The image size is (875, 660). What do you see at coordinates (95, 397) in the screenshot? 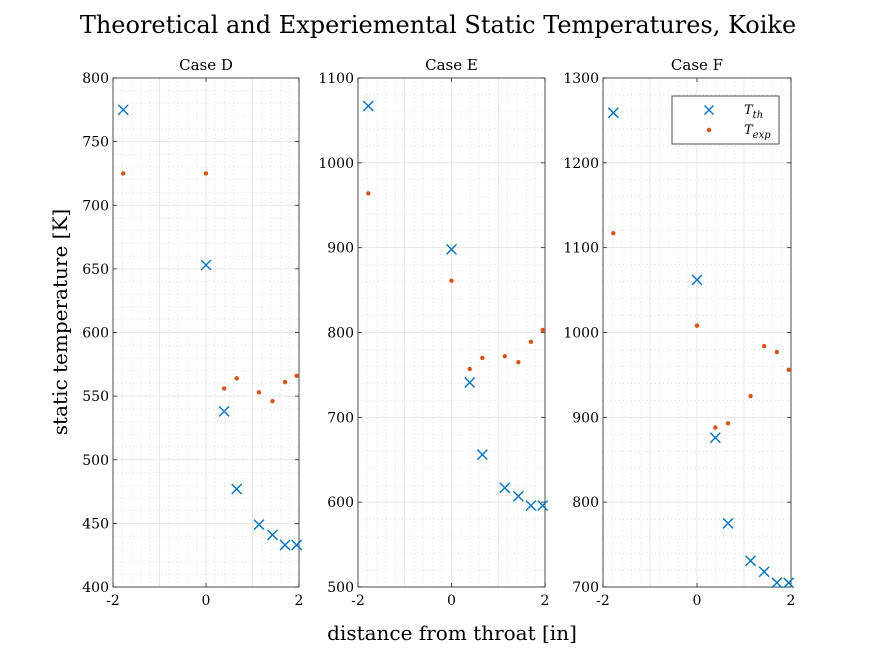
I see `y-tick-label: 550` at bounding box center [95, 397].